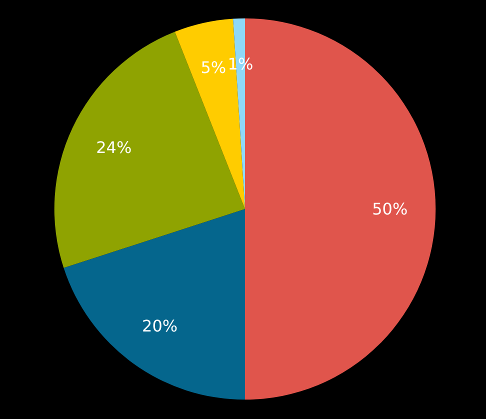 This screenshot has height=419, width=486. What do you see at coordinates (213, 68) in the screenshot?
I see `data-label: 5%` at bounding box center [213, 68].